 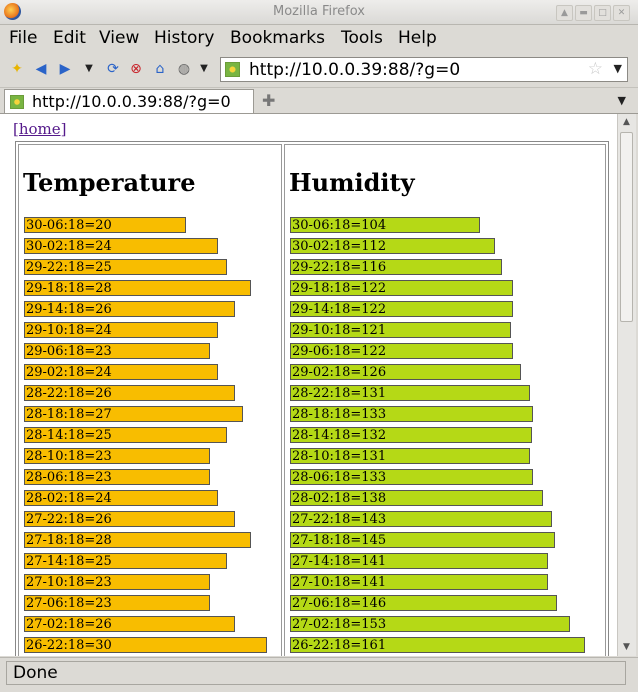 I want to click on new-bookmark-icon: ✦, so click(x=17, y=69).